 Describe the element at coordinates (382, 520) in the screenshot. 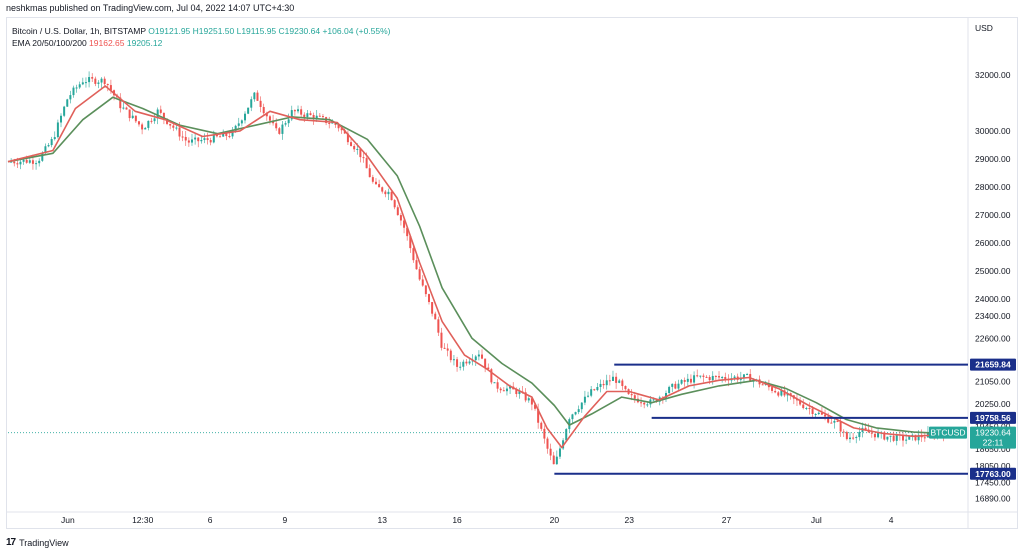

I see `time-tick-label: 13` at that location.